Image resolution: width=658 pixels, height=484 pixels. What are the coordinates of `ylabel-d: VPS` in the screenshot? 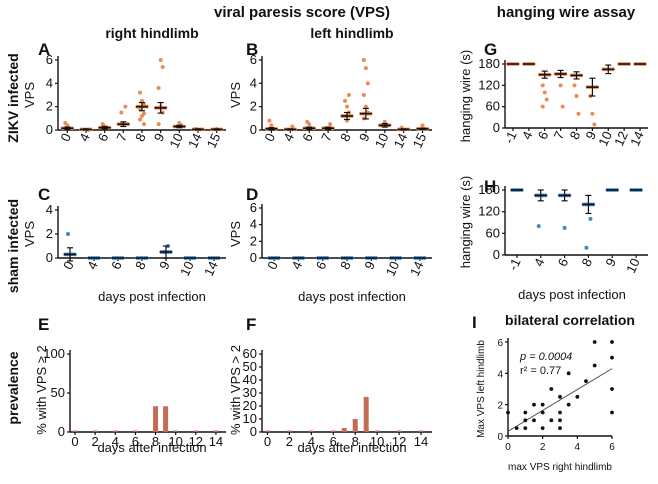 It's located at (235, 234).